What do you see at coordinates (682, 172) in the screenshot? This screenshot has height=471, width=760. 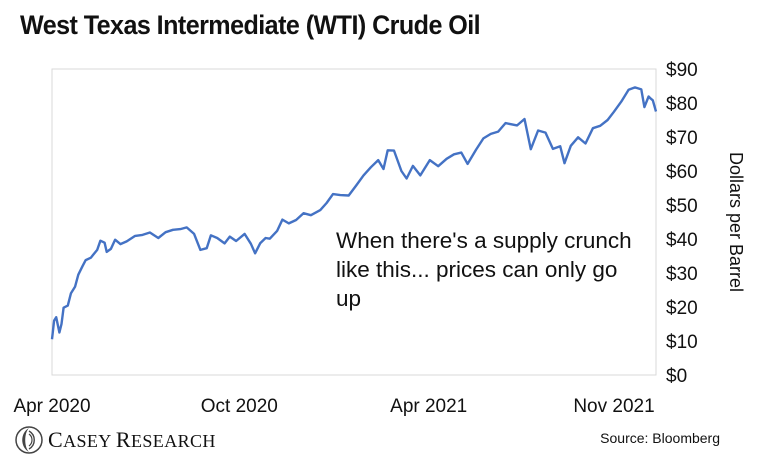 I see `y-tick-label: $60` at bounding box center [682, 172].